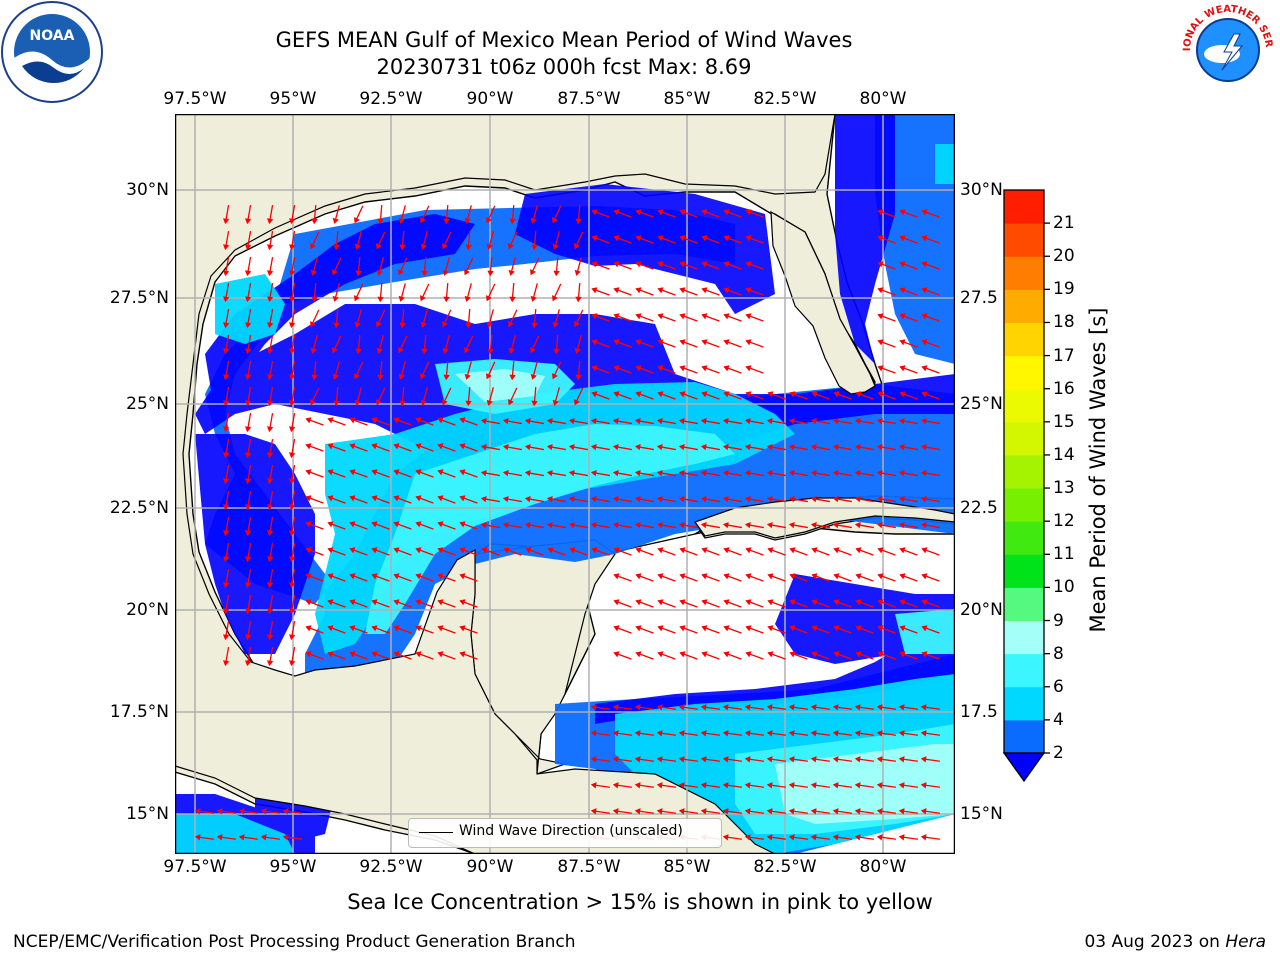  I want to click on lat-tick-left: 27.5°N, so click(139, 298).